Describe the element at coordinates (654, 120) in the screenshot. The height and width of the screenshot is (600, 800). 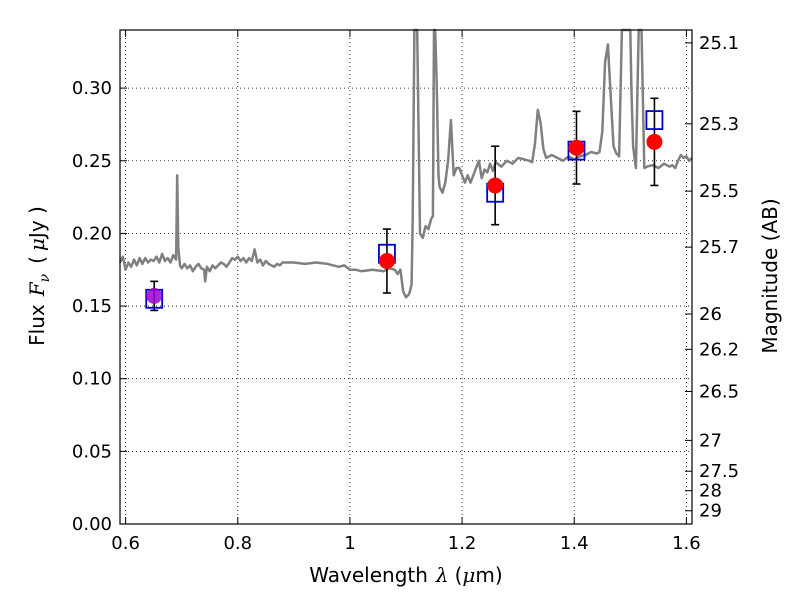
I see `model-point` at that location.